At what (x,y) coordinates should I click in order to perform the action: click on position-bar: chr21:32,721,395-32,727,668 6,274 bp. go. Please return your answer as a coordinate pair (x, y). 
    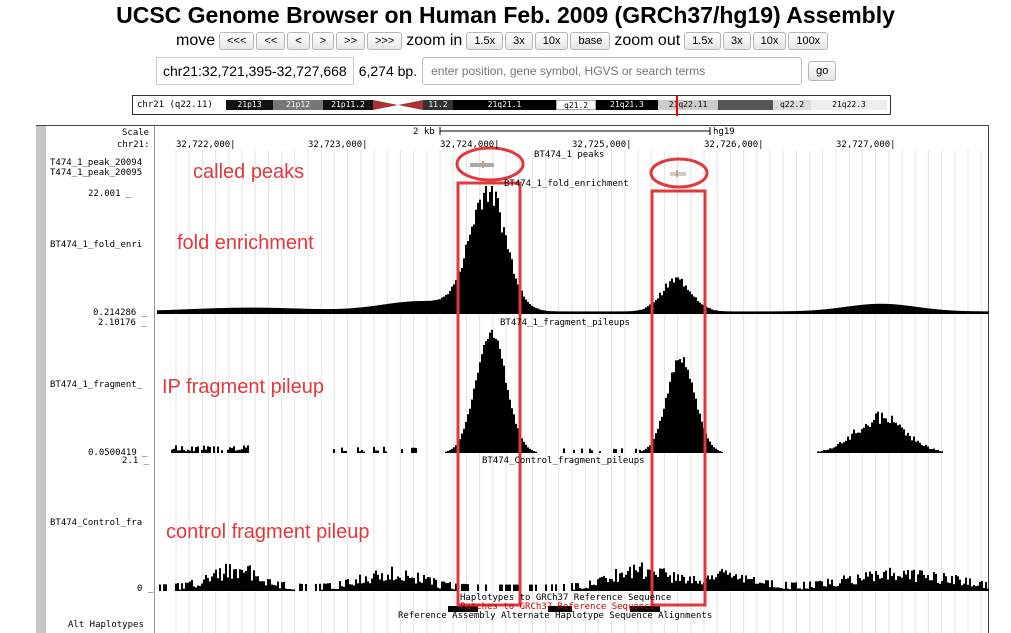
    Looking at the image, I should click on (496, 71).